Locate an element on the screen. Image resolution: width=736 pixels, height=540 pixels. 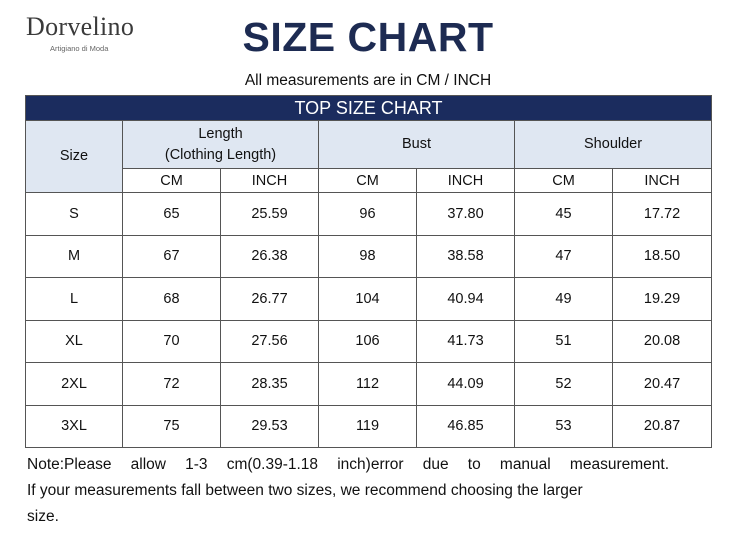
table-cell: 46.85 is located at coordinates (465, 426).